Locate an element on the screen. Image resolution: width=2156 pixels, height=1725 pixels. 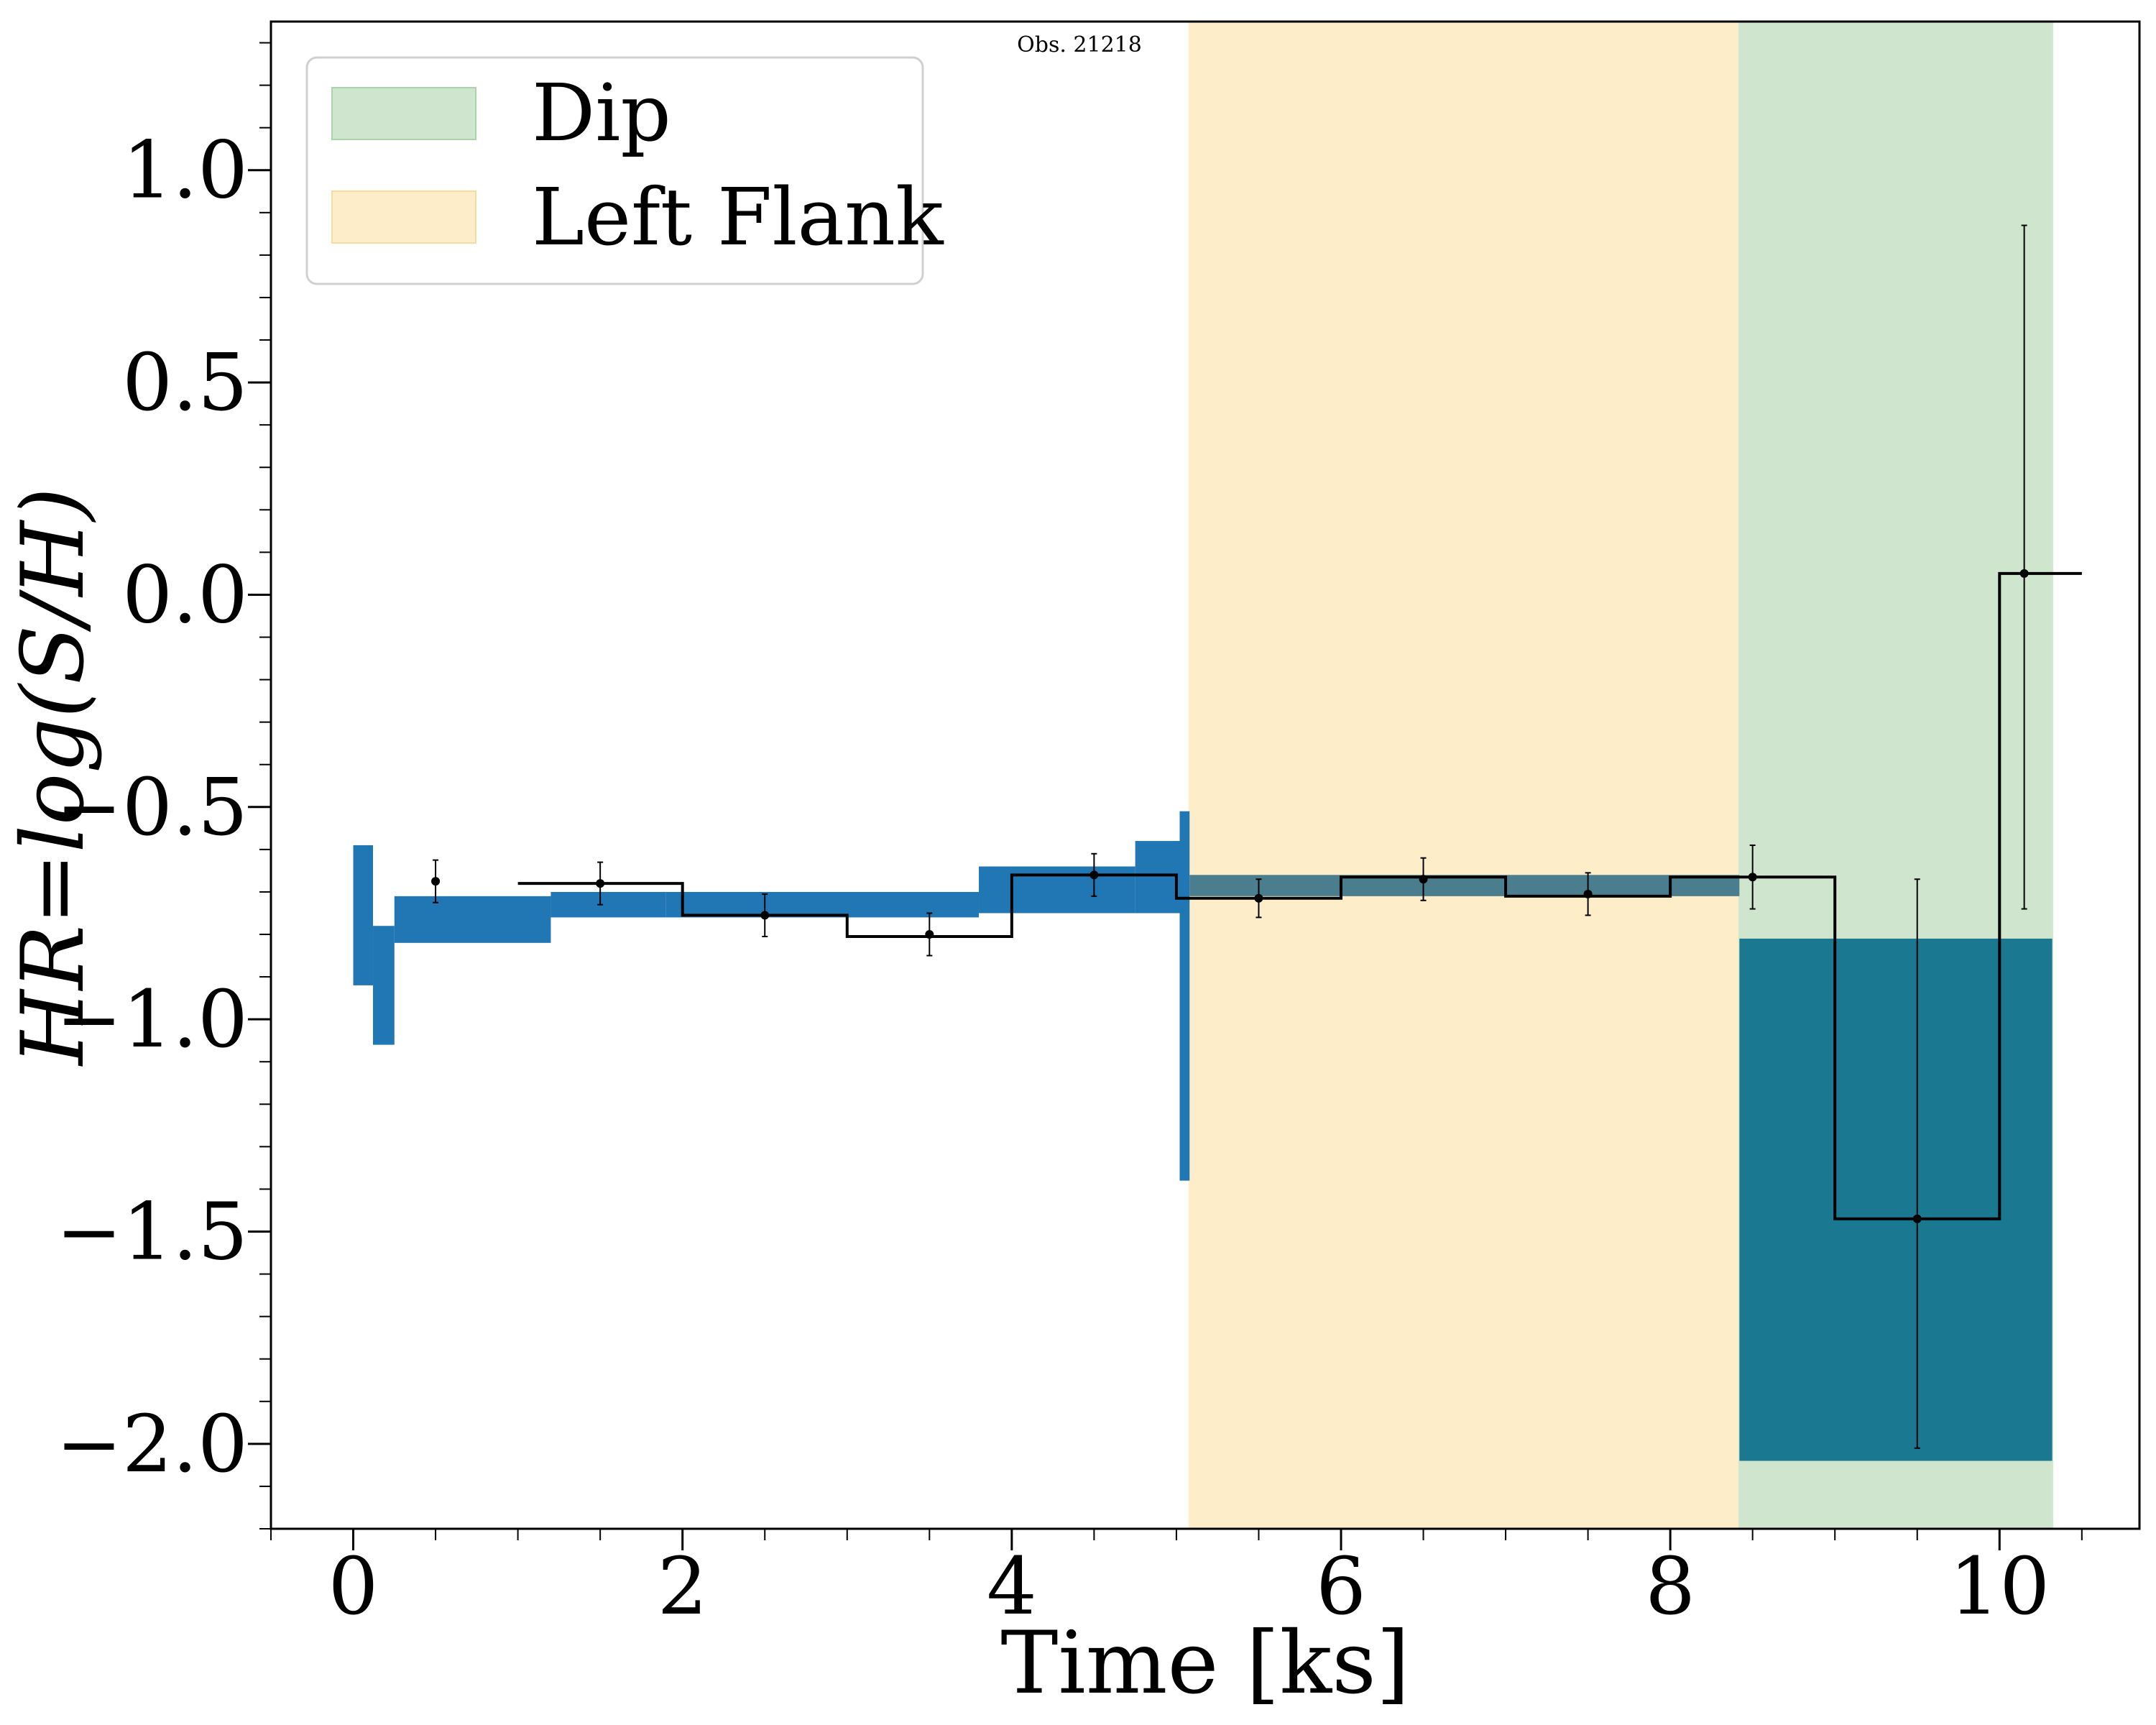
x-tick-label: 10 is located at coordinates (1999, 1586).